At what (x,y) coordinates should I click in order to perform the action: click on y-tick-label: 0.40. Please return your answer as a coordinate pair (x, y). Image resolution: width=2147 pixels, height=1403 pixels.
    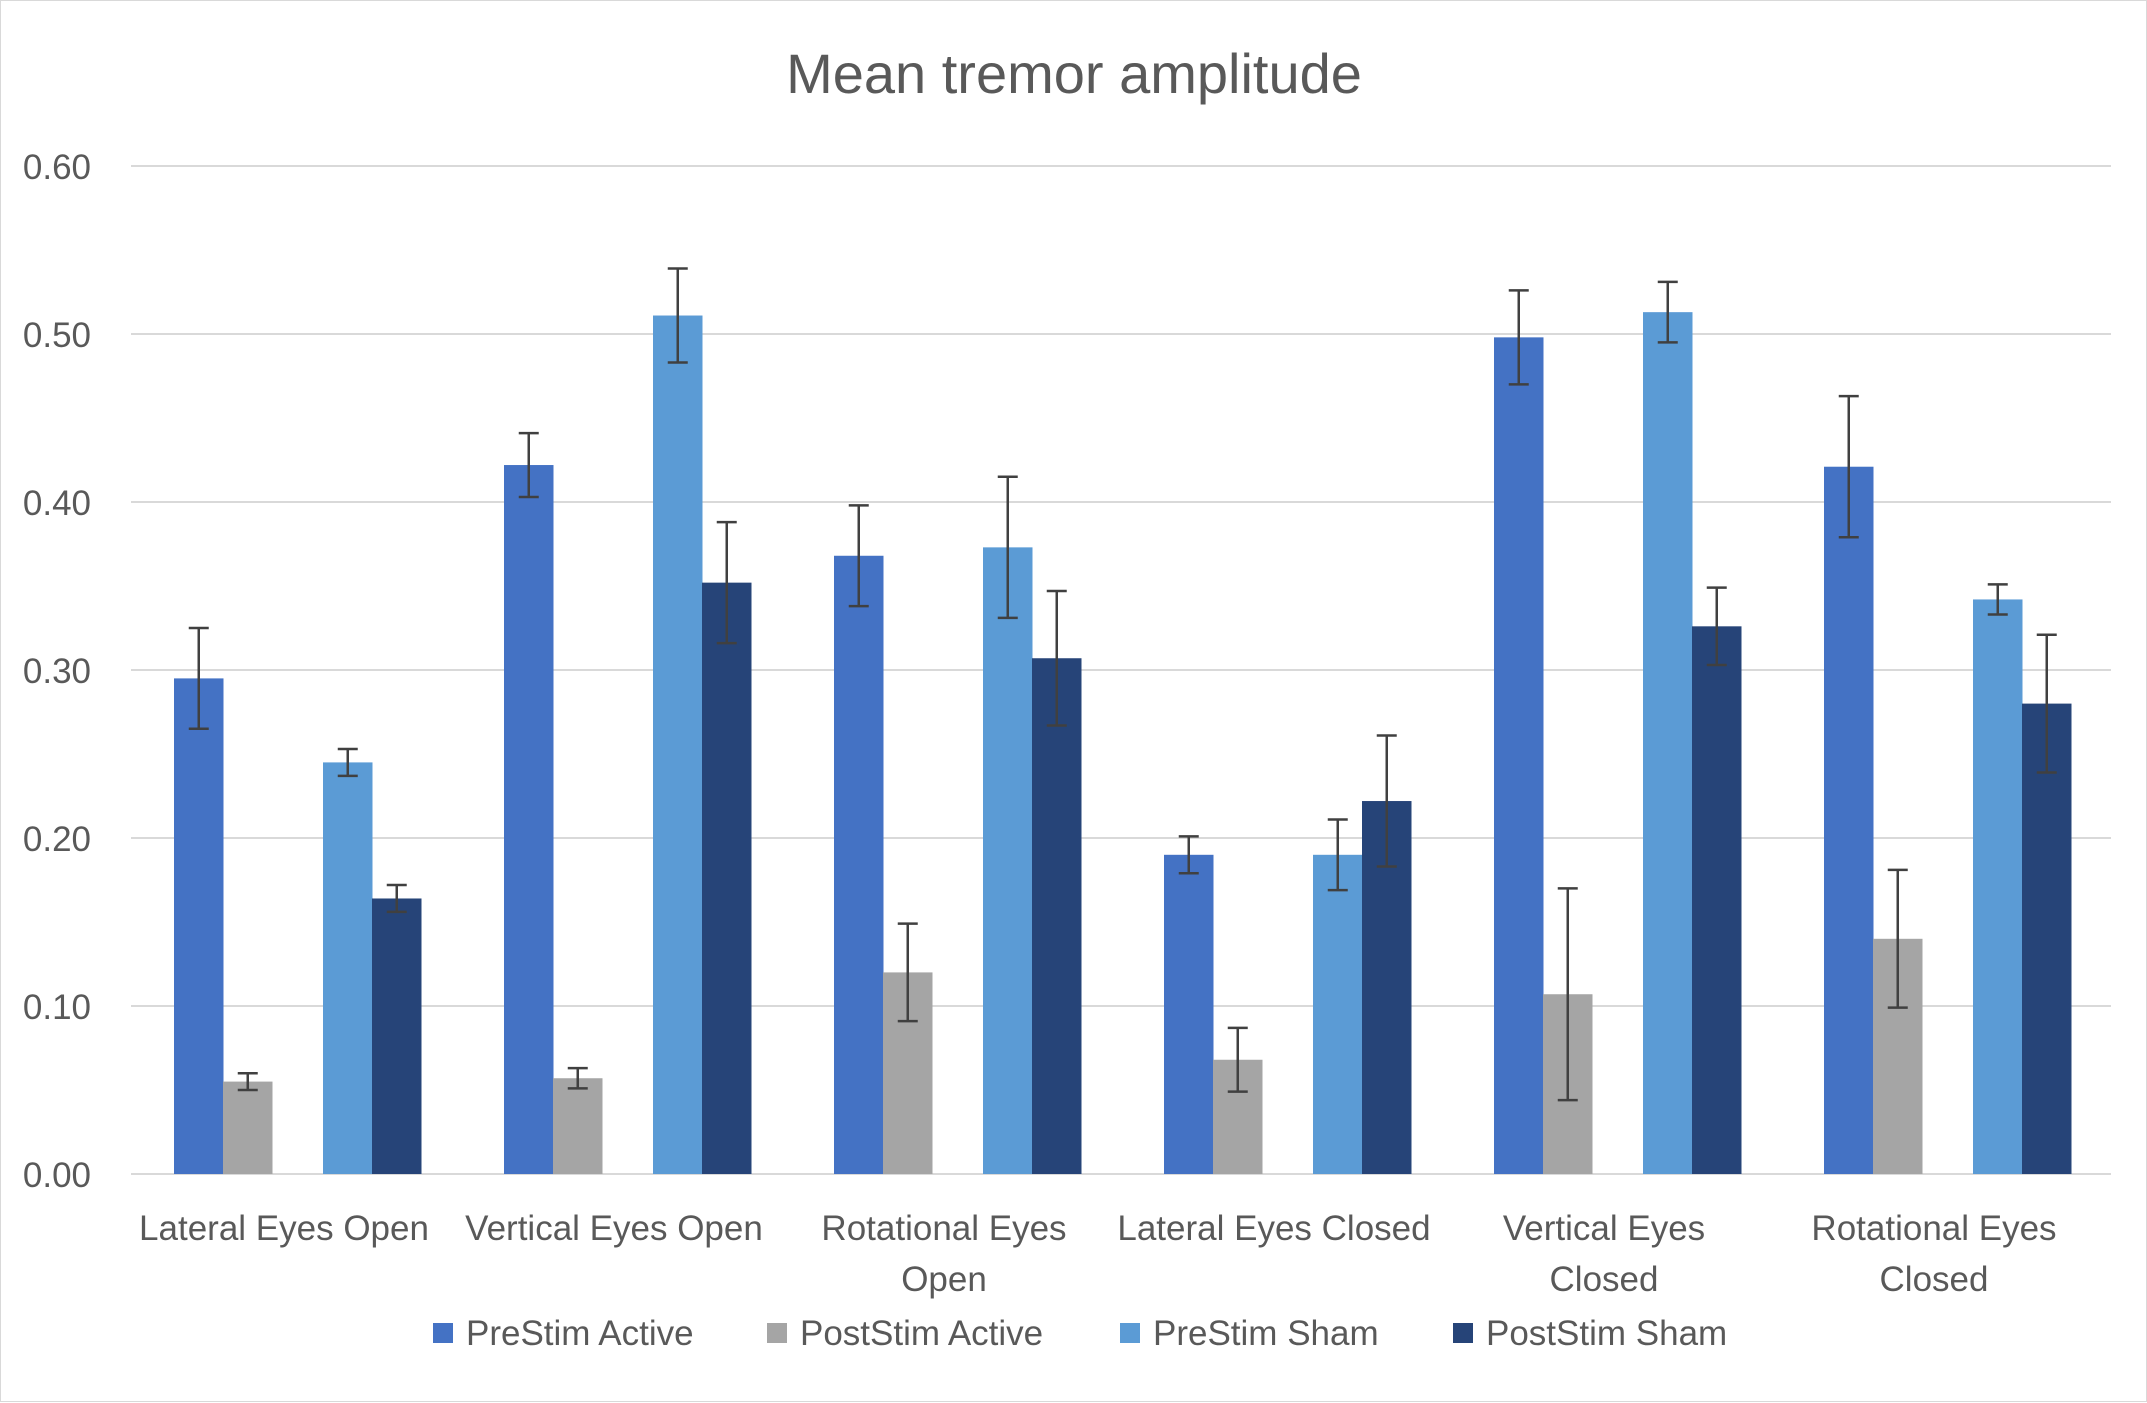
    Looking at the image, I should click on (57, 503).